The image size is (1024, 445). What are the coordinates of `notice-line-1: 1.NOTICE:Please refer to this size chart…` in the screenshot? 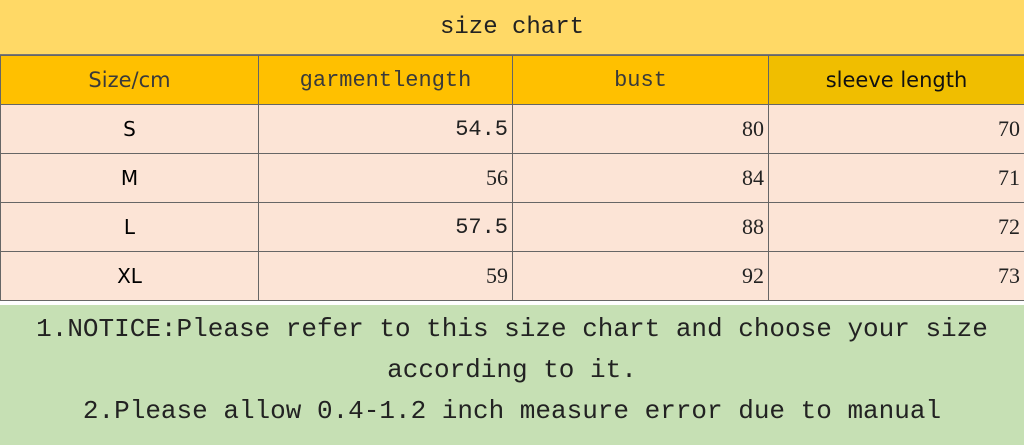 It's located at (512, 329).